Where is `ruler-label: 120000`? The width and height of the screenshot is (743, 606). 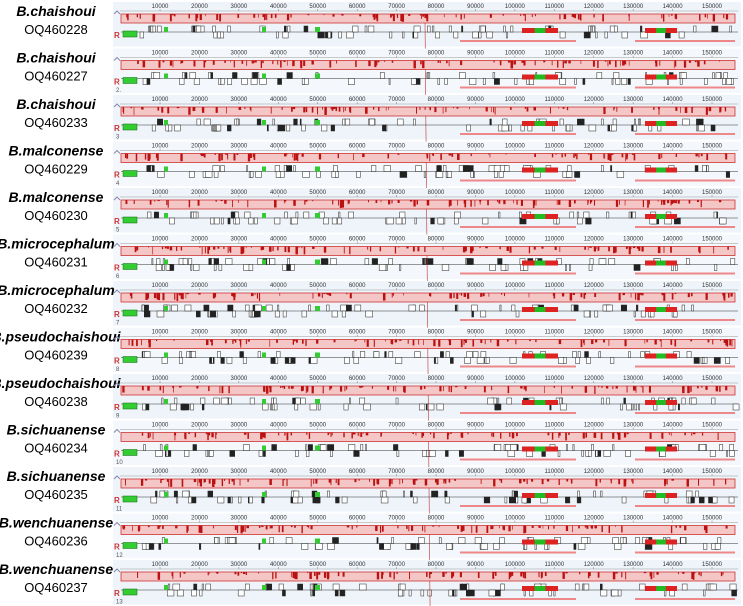 ruler-label: 120000 is located at coordinates (594, 7).